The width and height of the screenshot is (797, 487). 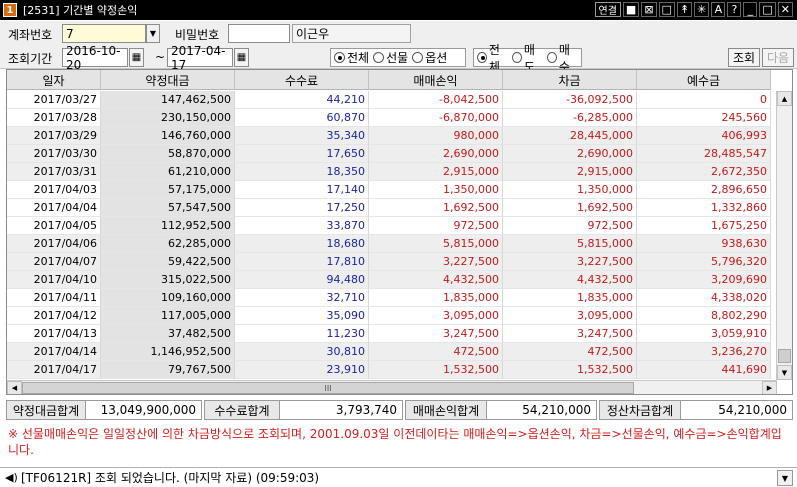 I want to click on cell-date: 2017/03/29, so click(x=54, y=136).